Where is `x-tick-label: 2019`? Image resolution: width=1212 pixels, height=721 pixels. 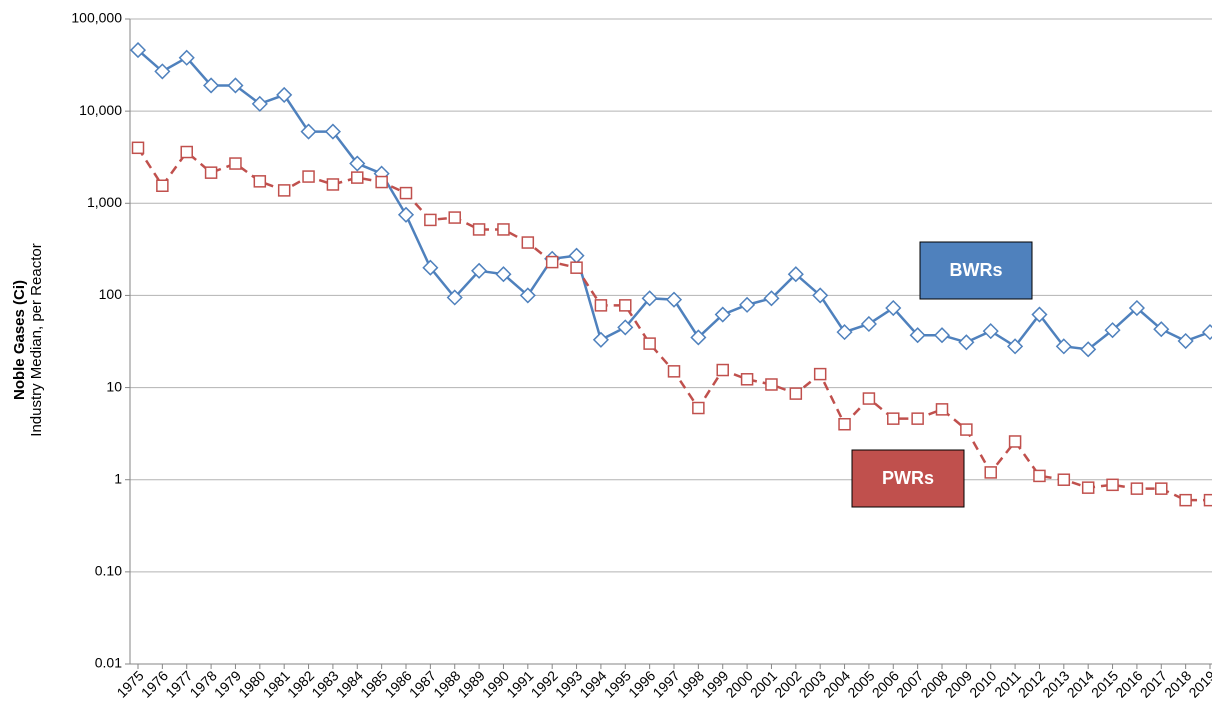 x-tick-label: 2019 is located at coordinates (1198, 683).